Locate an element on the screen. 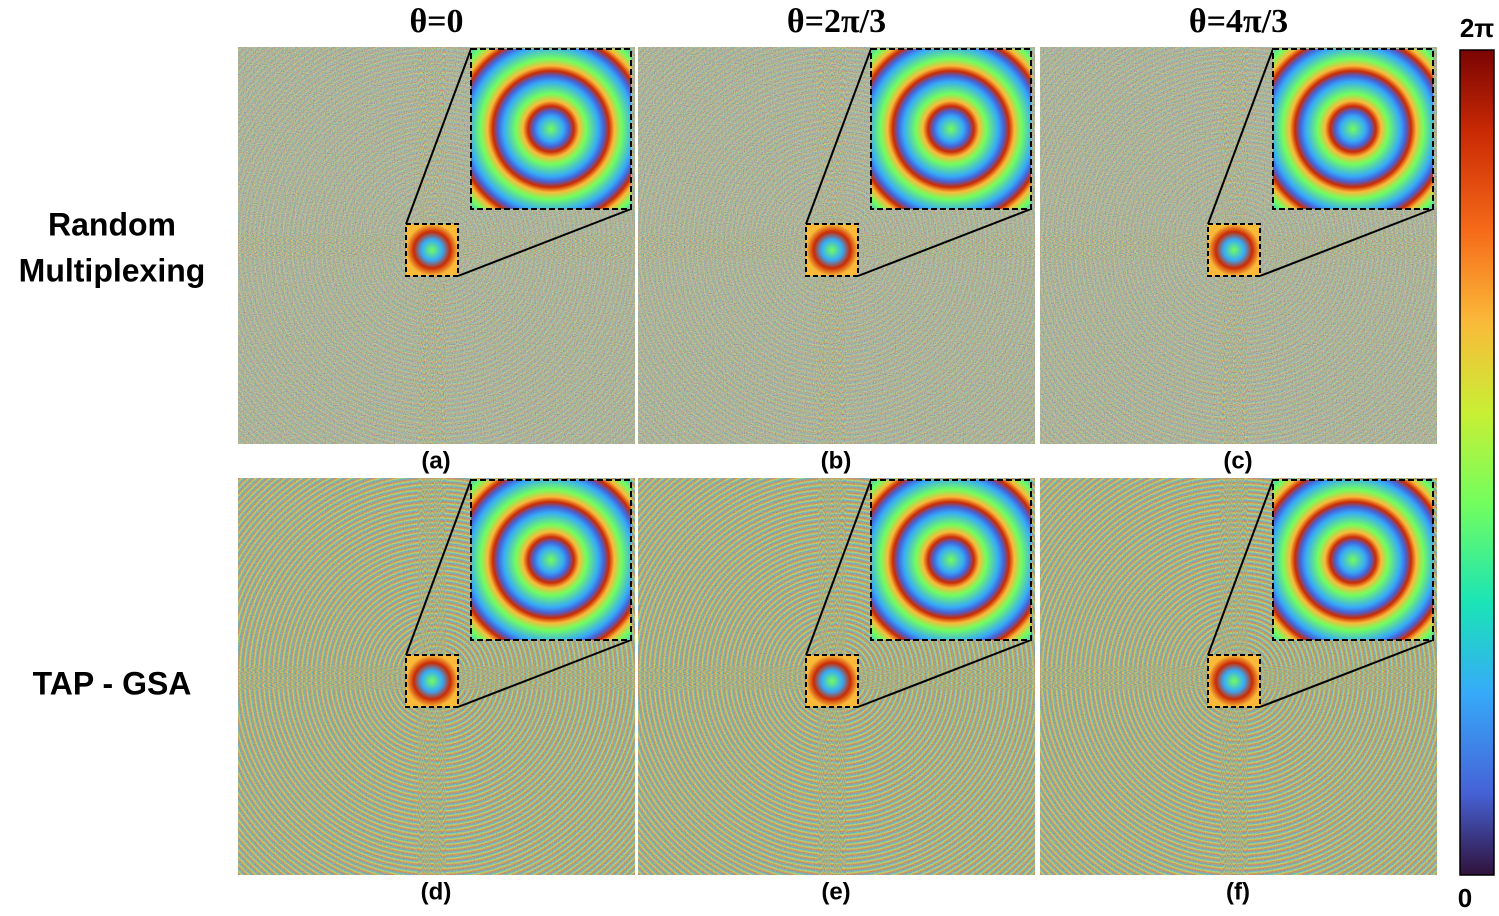 Image resolution: width=1499 pixels, height=916 pixels. panel-label: (a) is located at coordinates (435, 460).